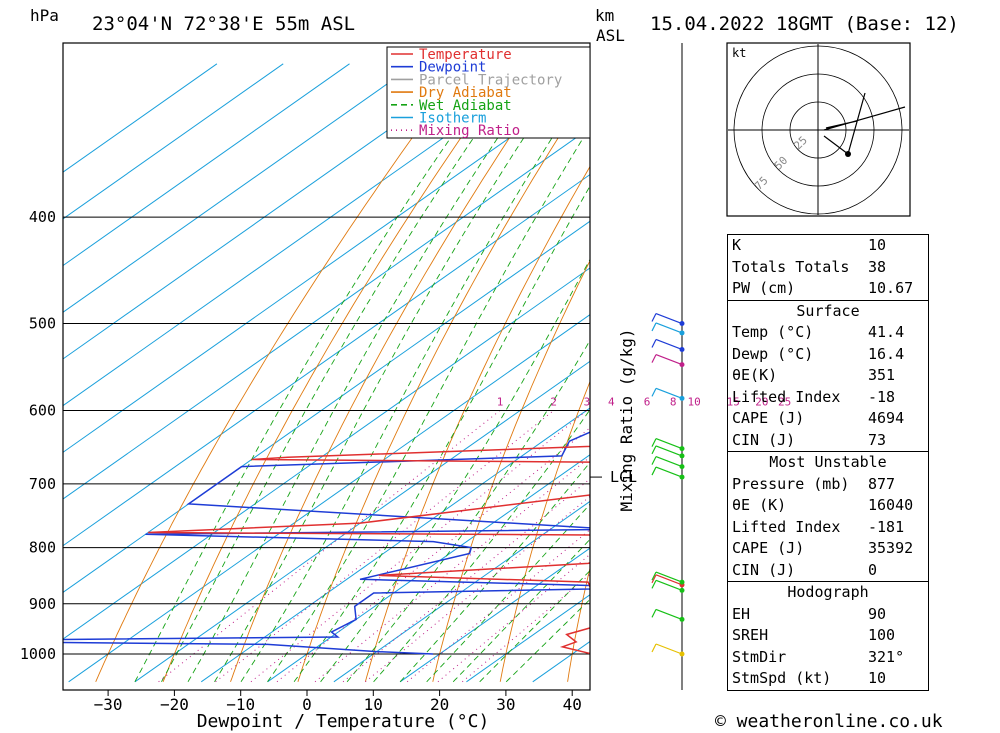 The image size is (1000, 733). I want to click on index-row: θE(K) 351, so click(828, 376).